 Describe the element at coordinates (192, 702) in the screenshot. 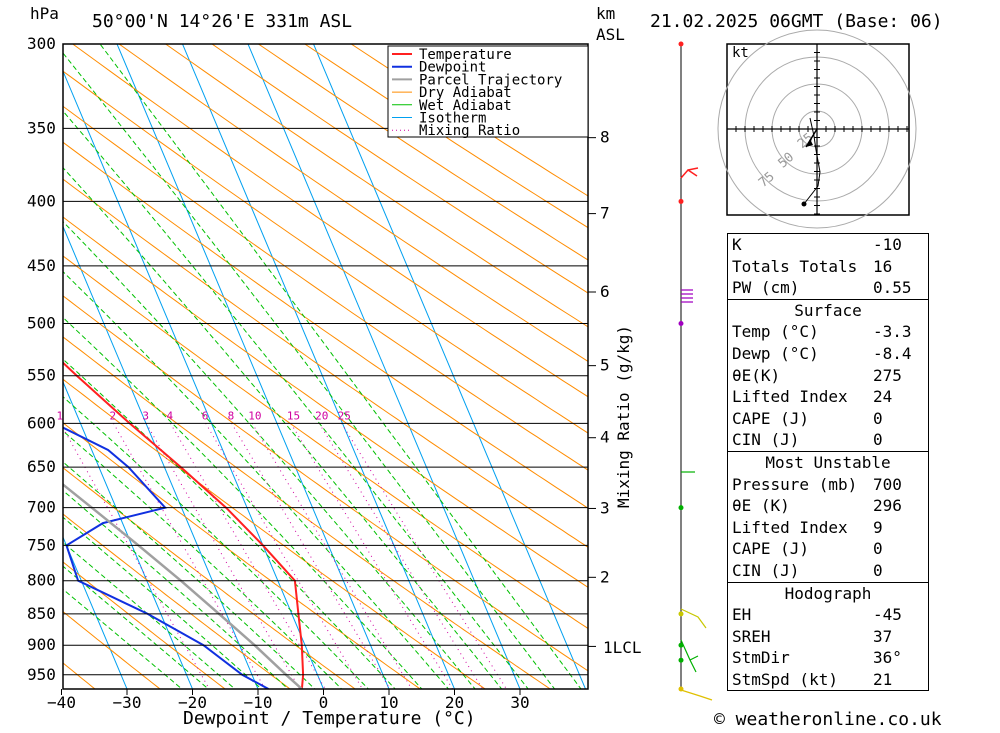

I see `x-tick-label: −20` at that location.